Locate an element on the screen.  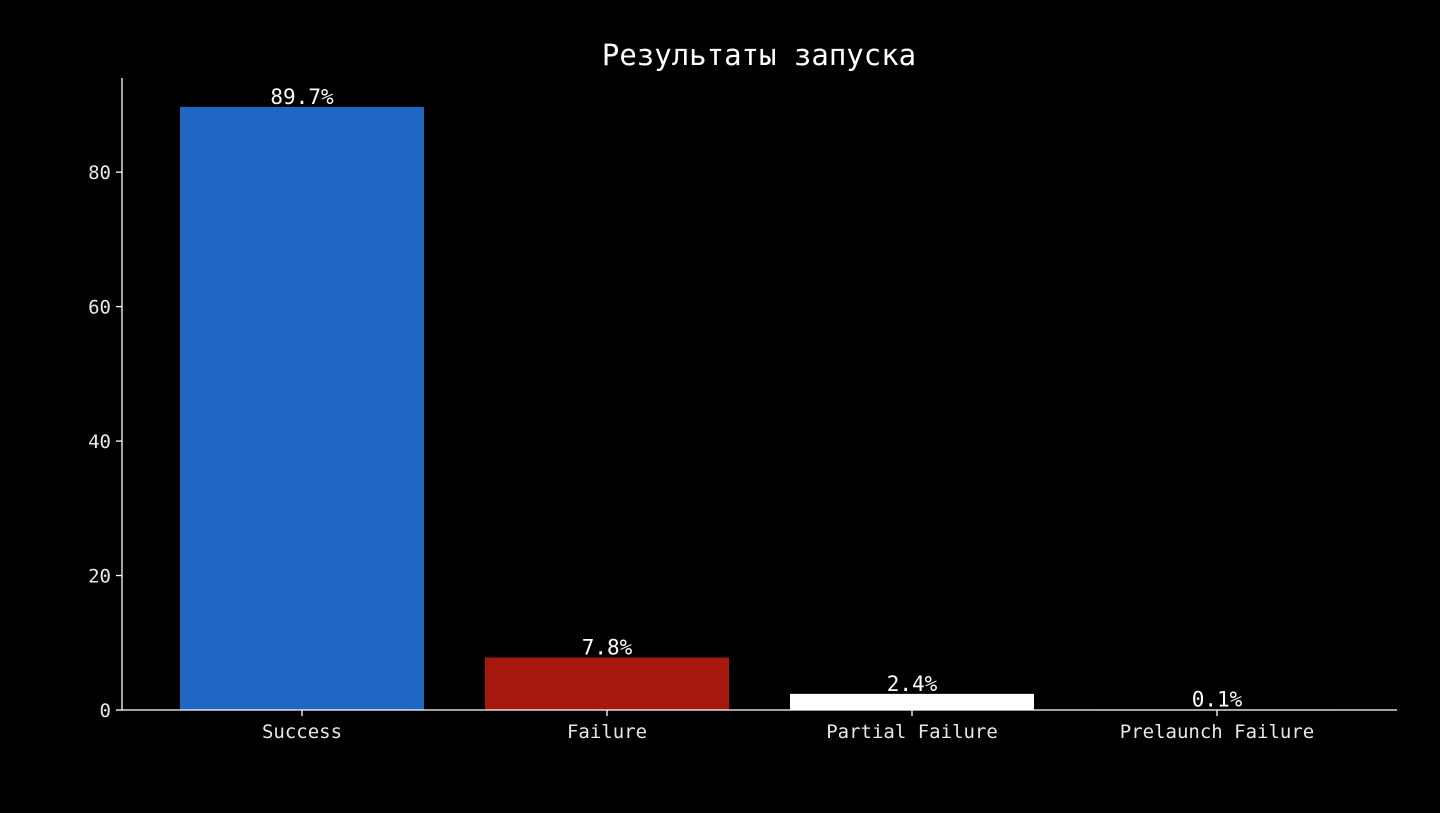
data-label-success: 89.7% is located at coordinates (302, 97).